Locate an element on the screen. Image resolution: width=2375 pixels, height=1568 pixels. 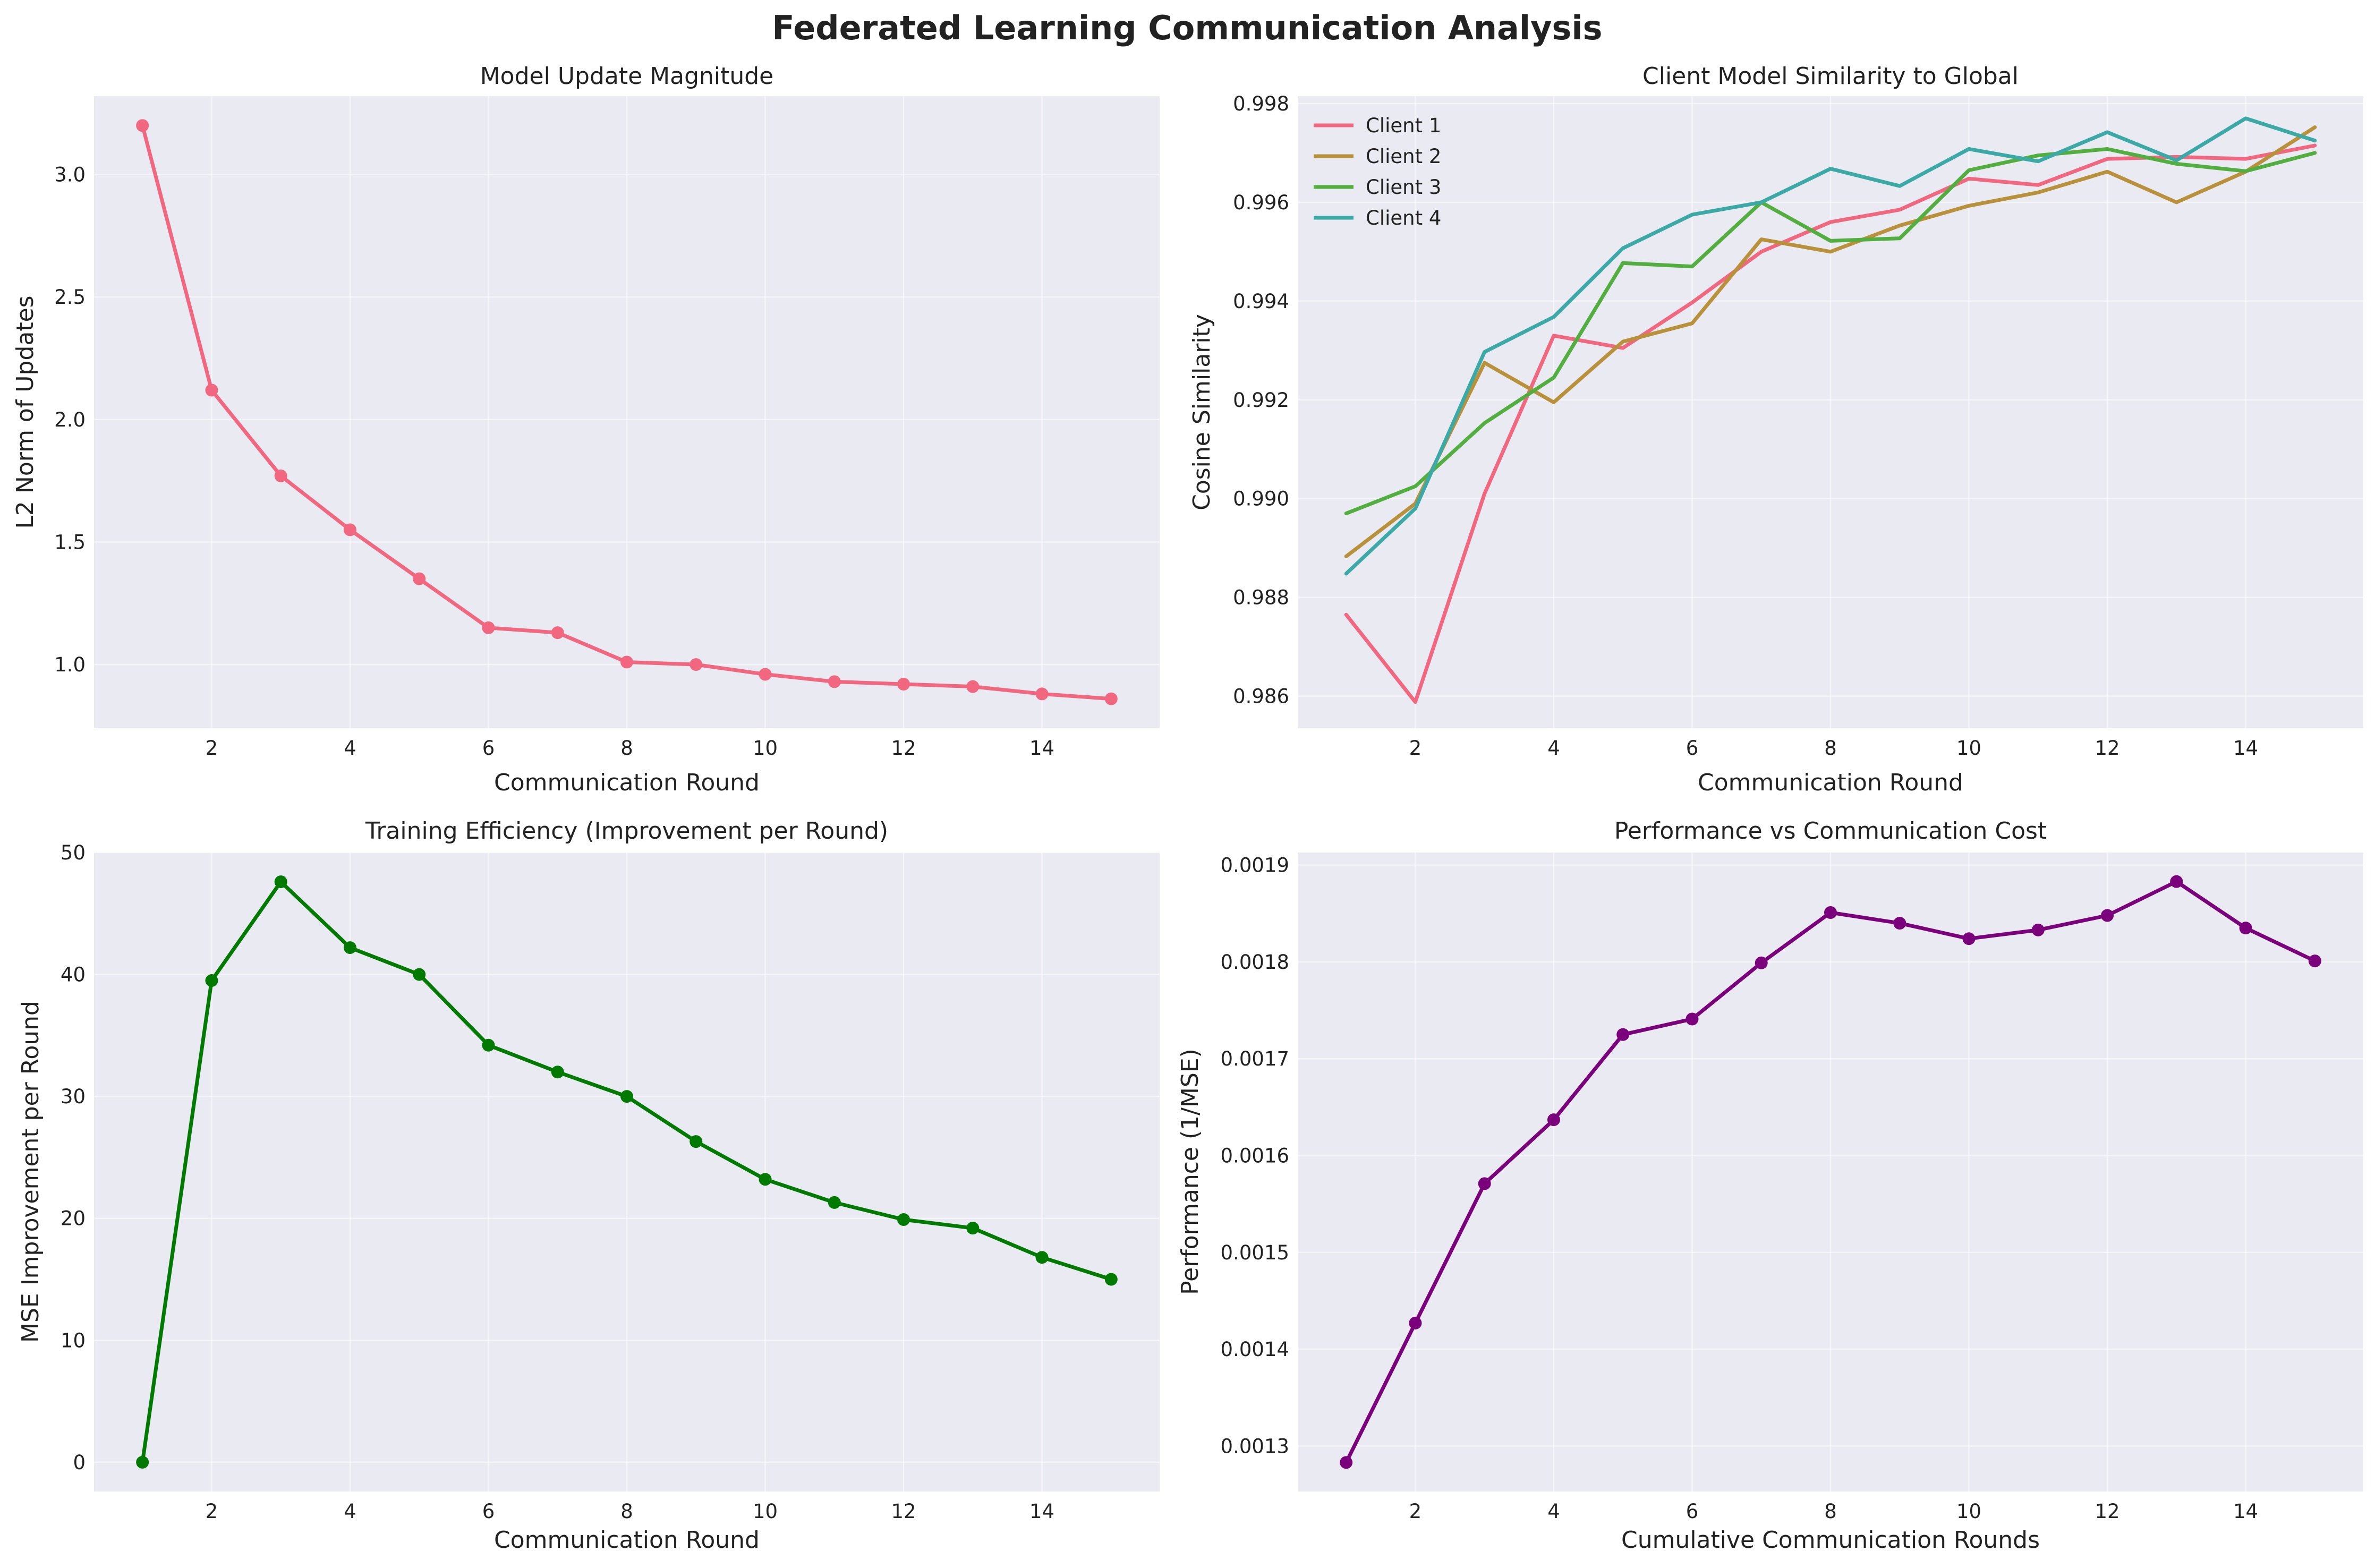
y-tick-label: 40 is located at coordinates (73, 975).